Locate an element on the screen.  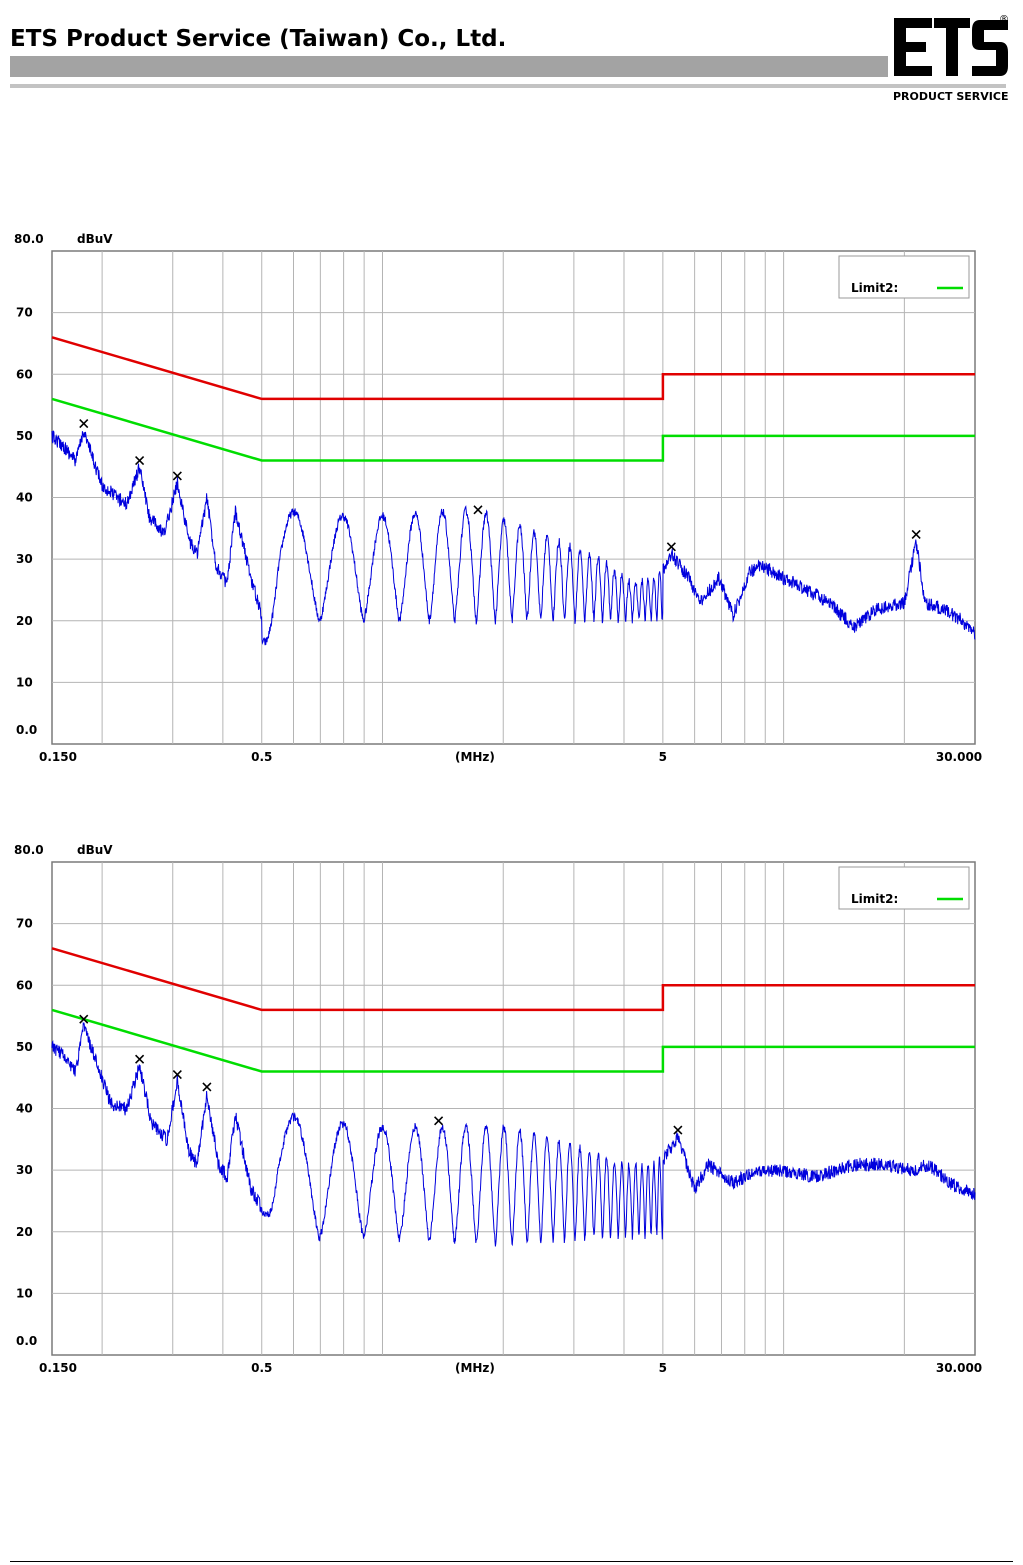
logo-registered-mark: ® is located at coordinates (1004, 19).